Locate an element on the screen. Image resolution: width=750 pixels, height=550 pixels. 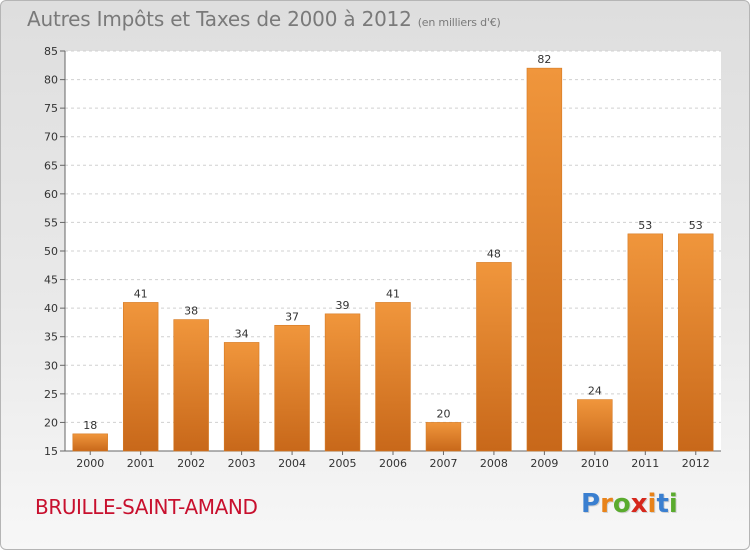
value-label: 82 is located at coordinates (544, 59).